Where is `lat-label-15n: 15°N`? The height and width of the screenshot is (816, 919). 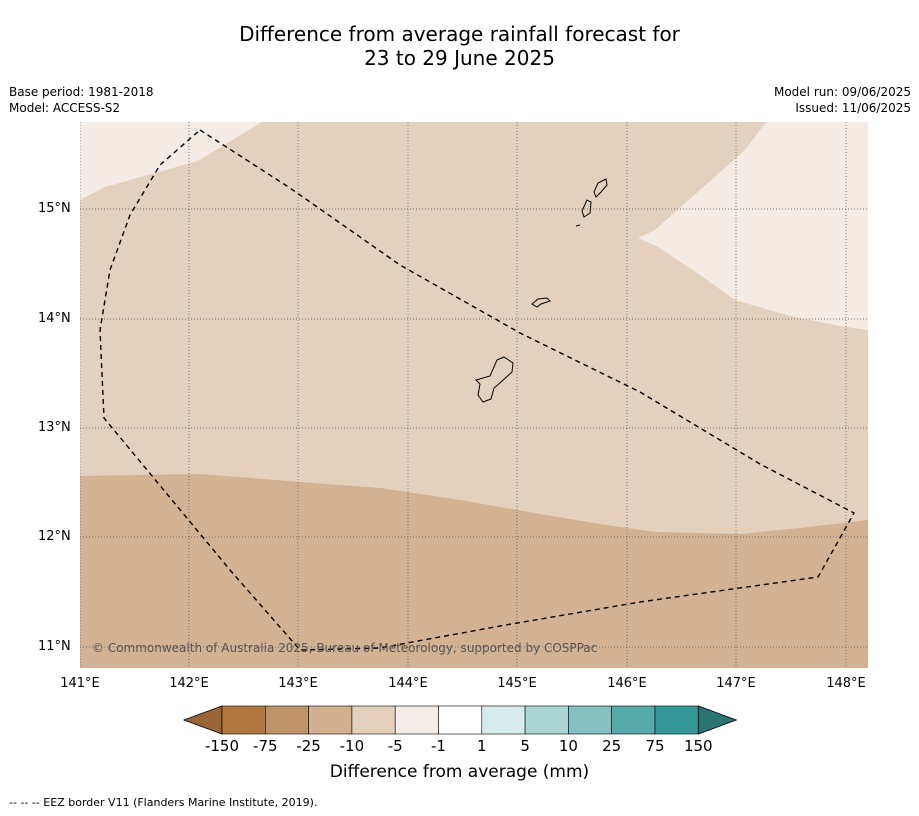 lat-label-15n: 15°N is located at coordinates (54, 208).